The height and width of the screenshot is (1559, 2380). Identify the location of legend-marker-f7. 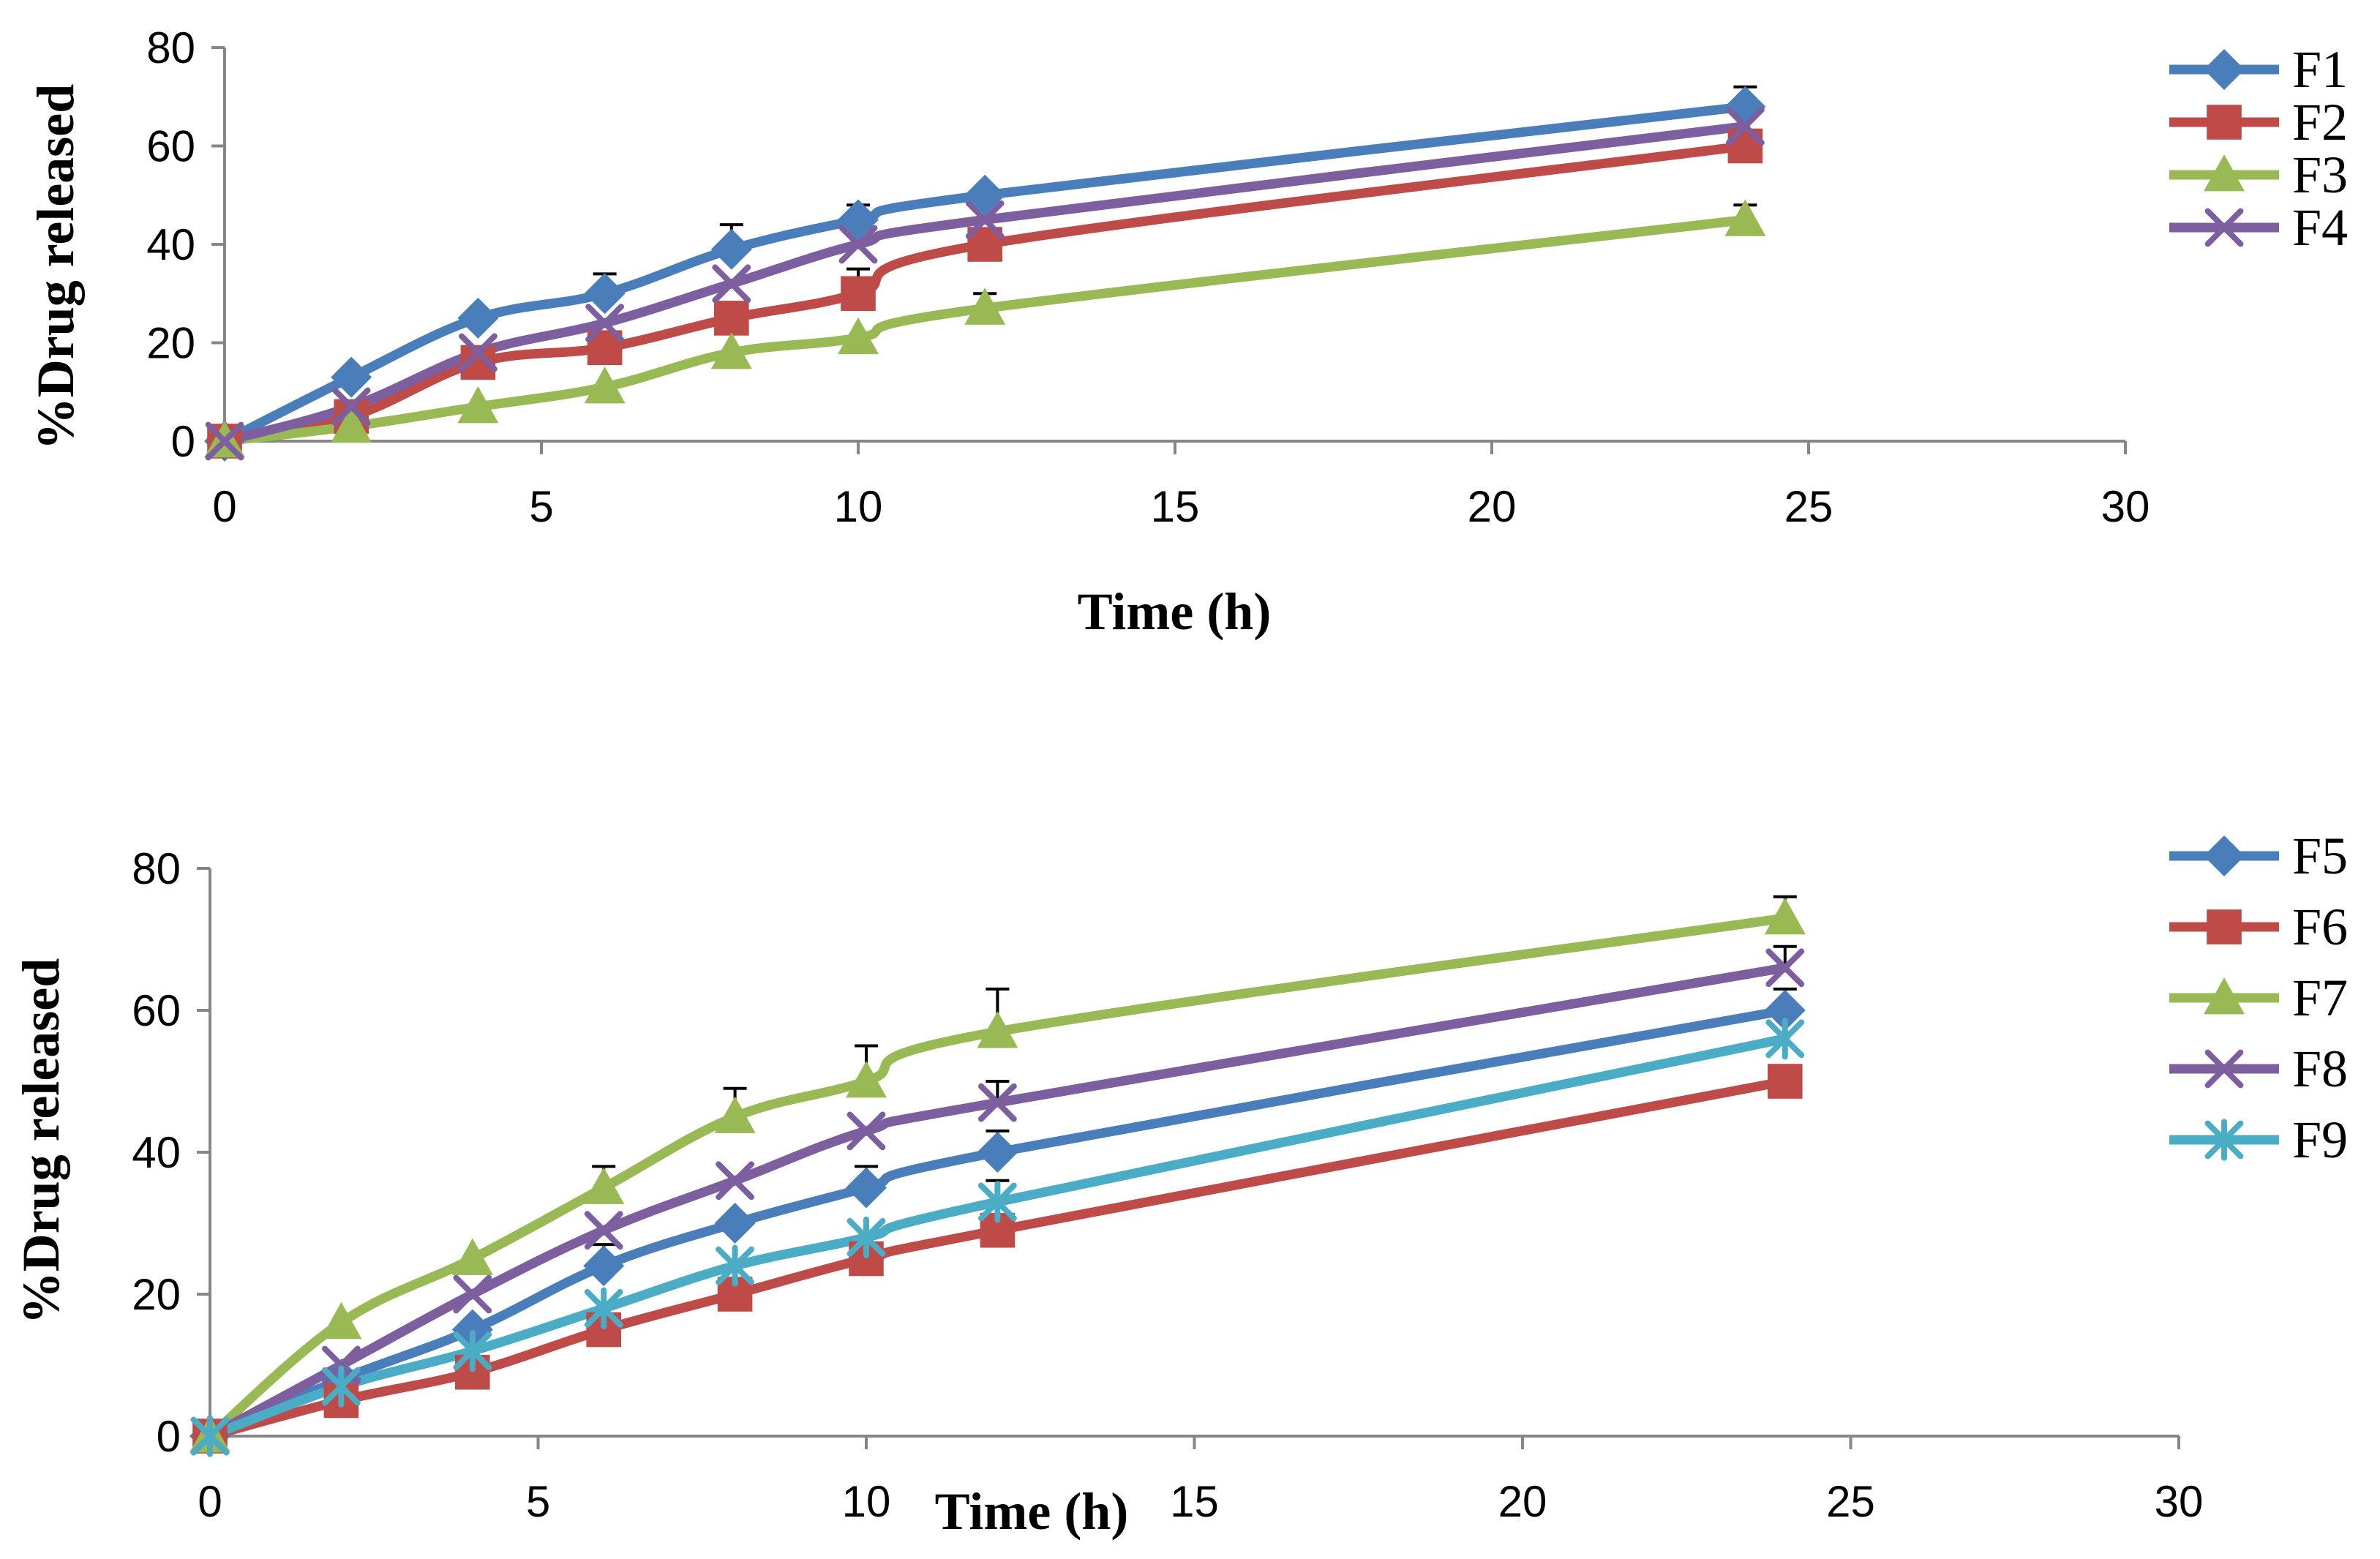
(2224, 996).